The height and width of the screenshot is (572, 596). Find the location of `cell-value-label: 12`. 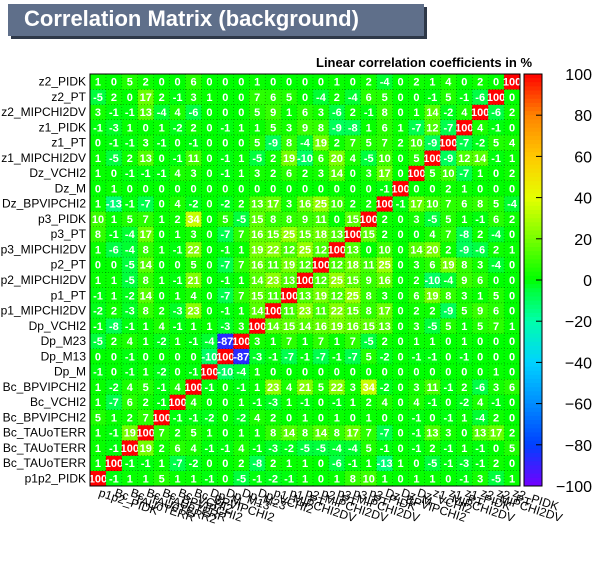

cell-value-label: 12 is located at coordinates (321, 250).